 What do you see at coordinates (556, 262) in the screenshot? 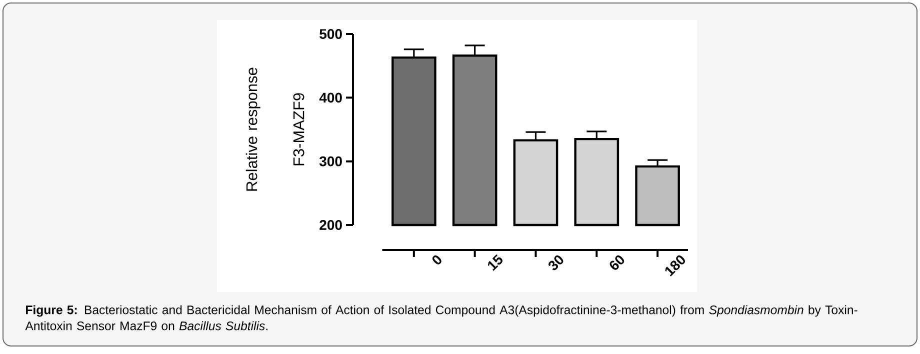
I see `x-tick-label: 30` at bounding box center [556, 262].